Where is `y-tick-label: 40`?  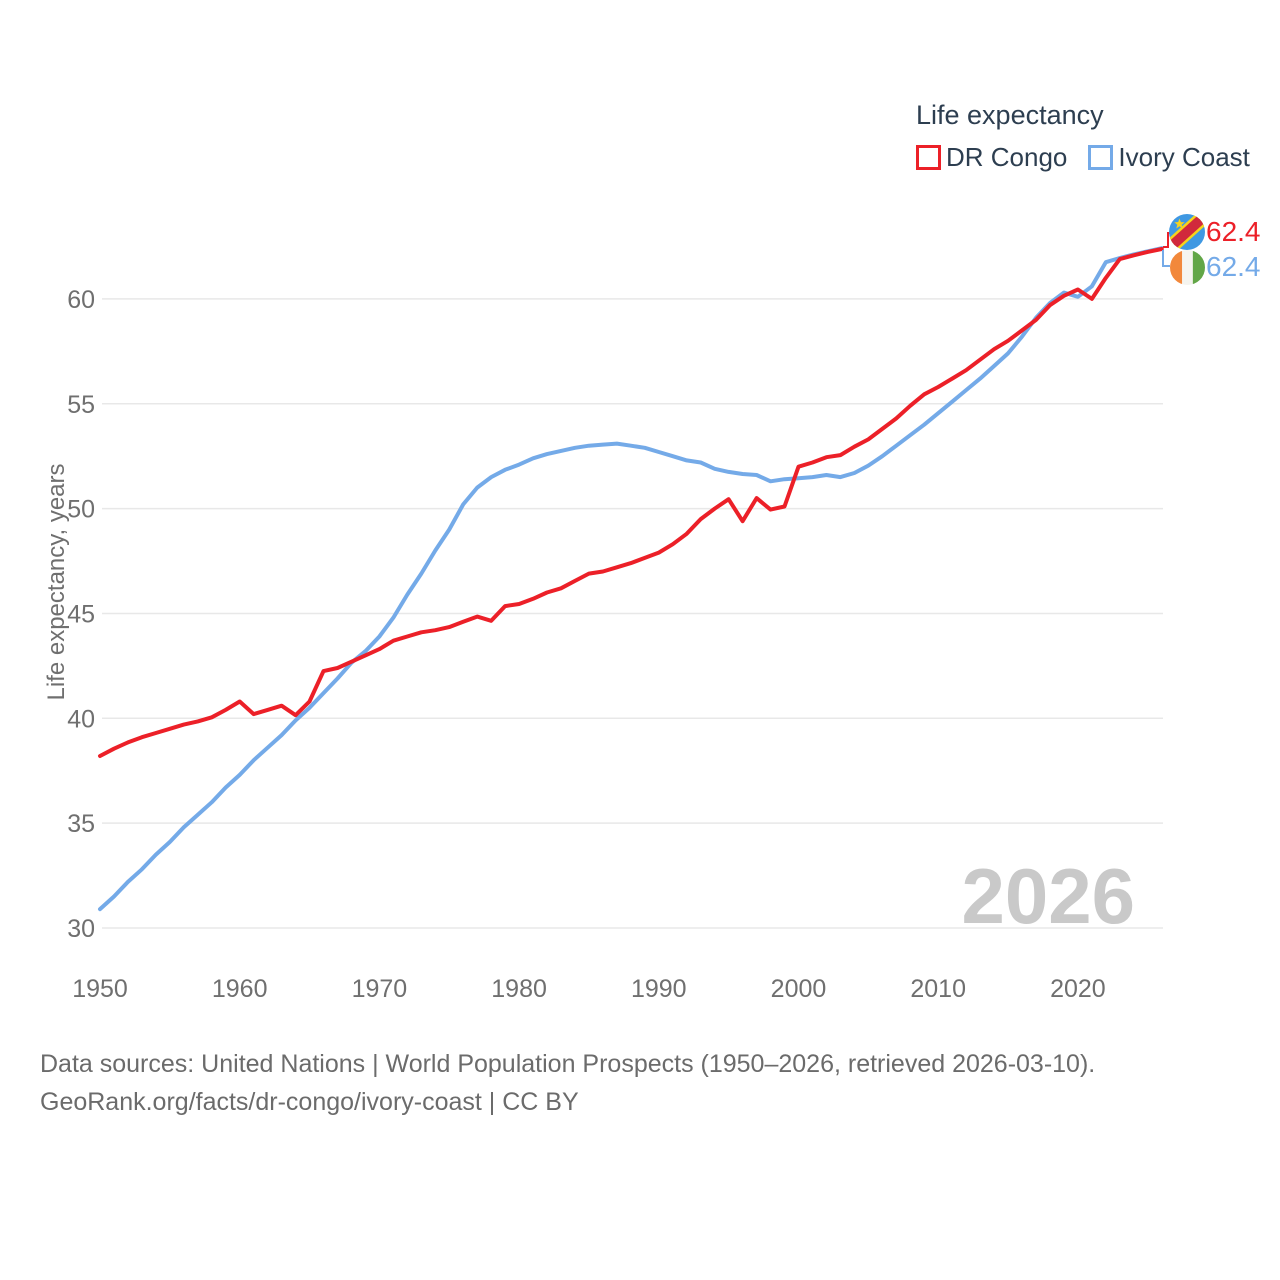
y-tick-label: 40 is located at coordinates (81, 719).